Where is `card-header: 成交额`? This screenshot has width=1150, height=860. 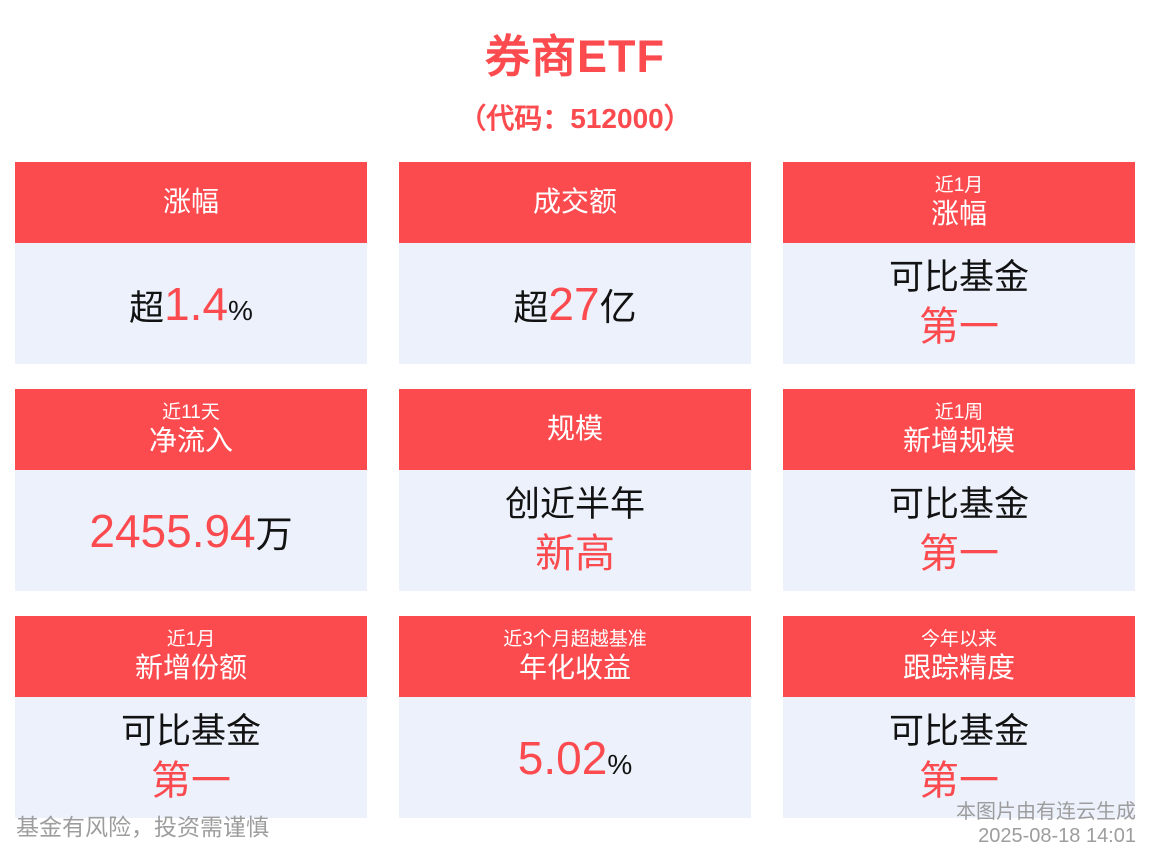
card-header: 成交额 is located at coordinates (575, 202).